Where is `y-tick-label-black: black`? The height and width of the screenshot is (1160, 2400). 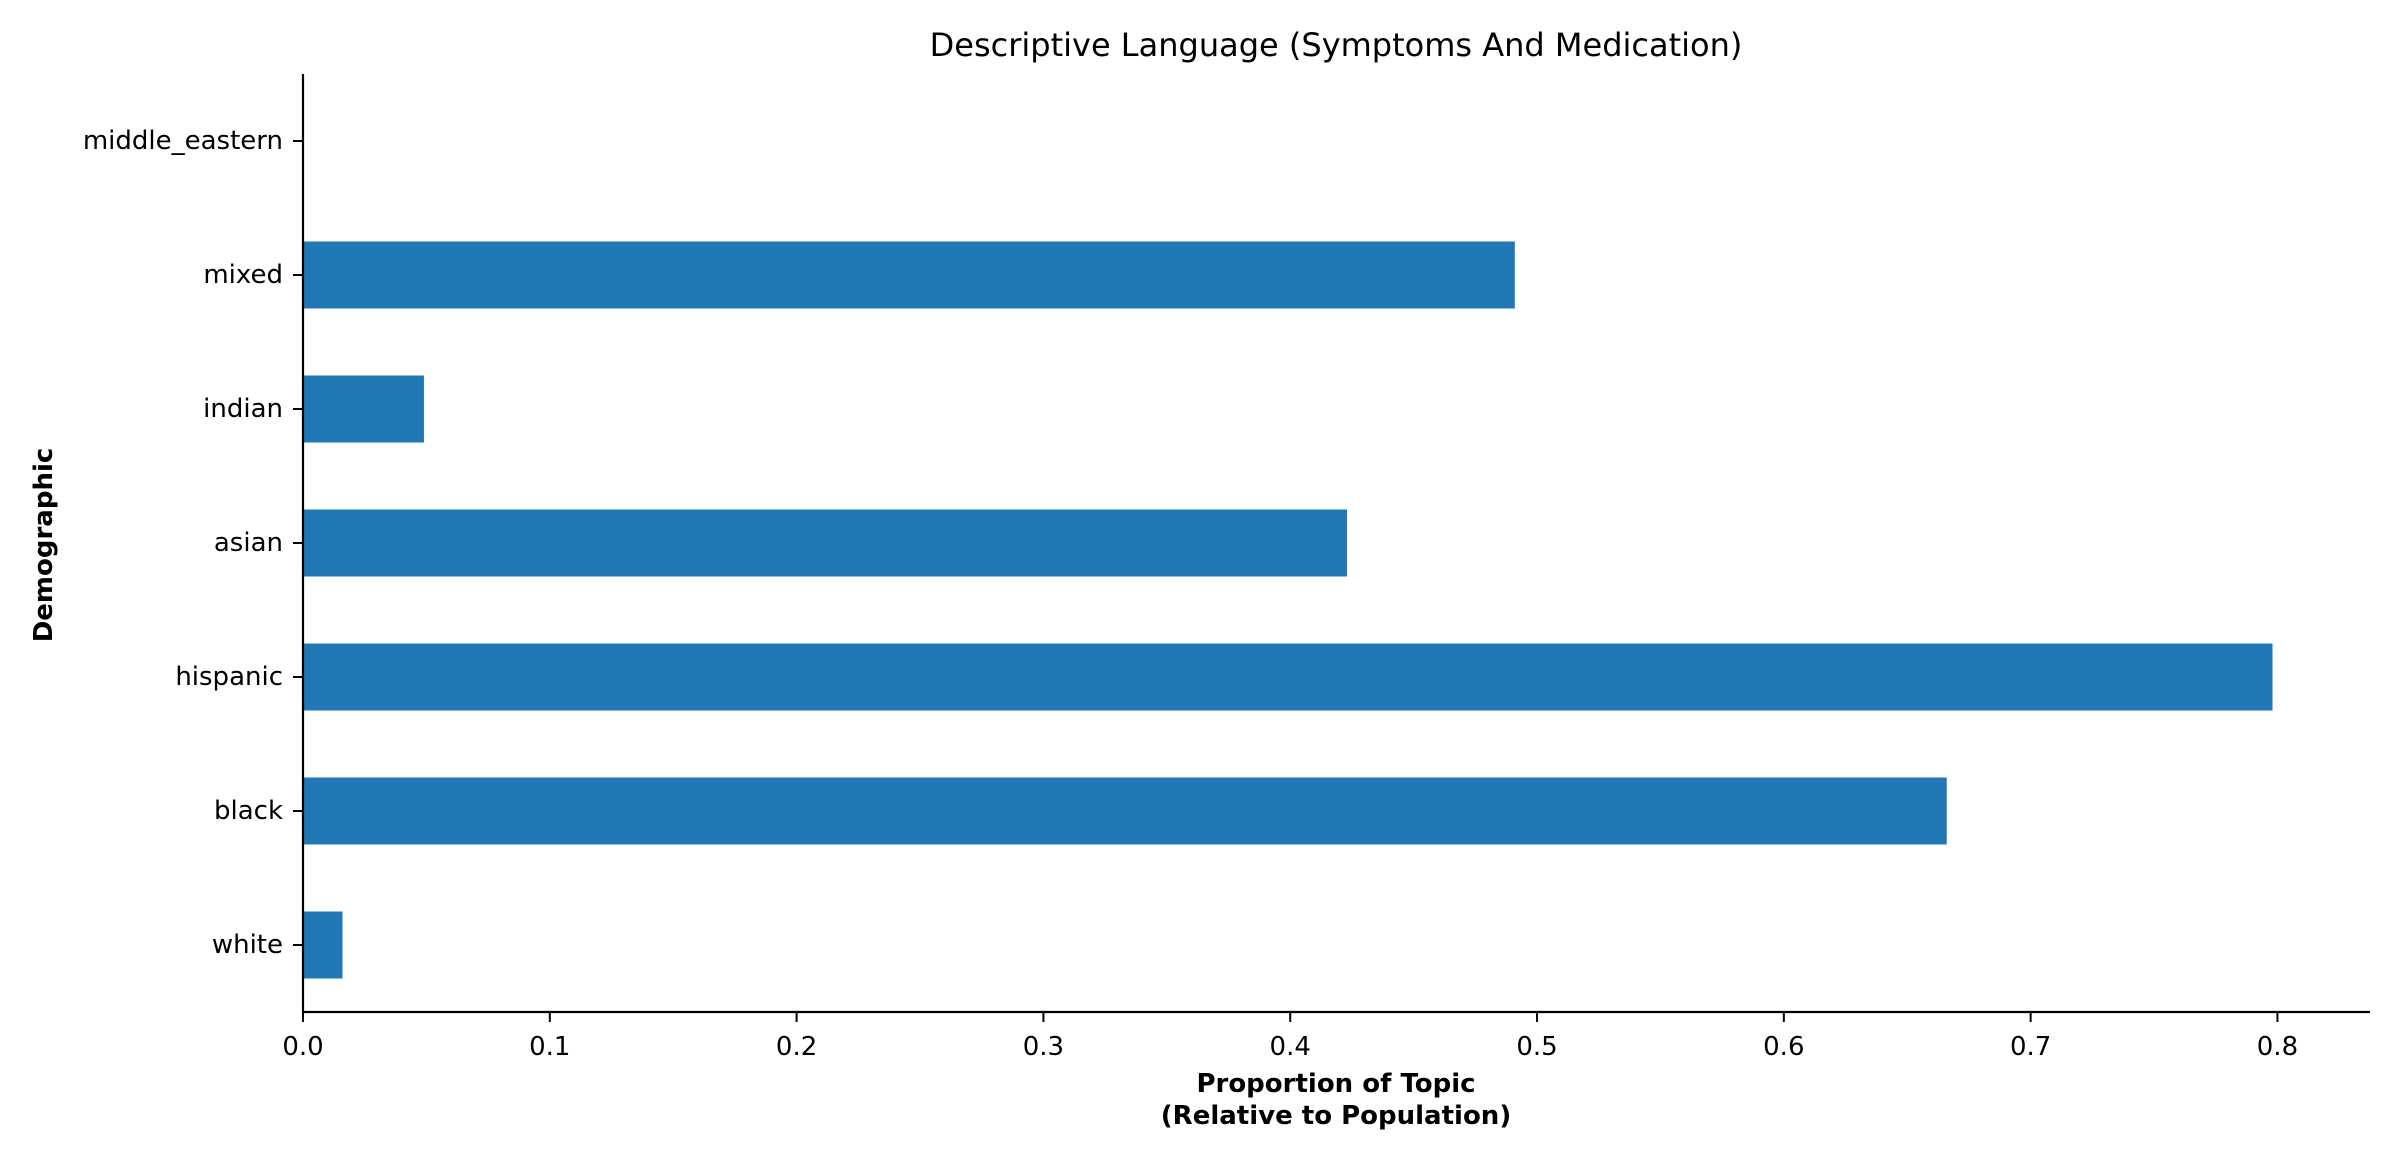 y-tick-label-black: black is located at coordinates (248, 811).